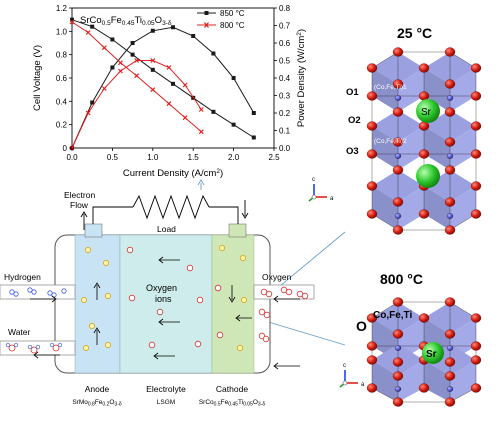  I want to click on y-left-tick-label: 1.0, so click(62, 31).